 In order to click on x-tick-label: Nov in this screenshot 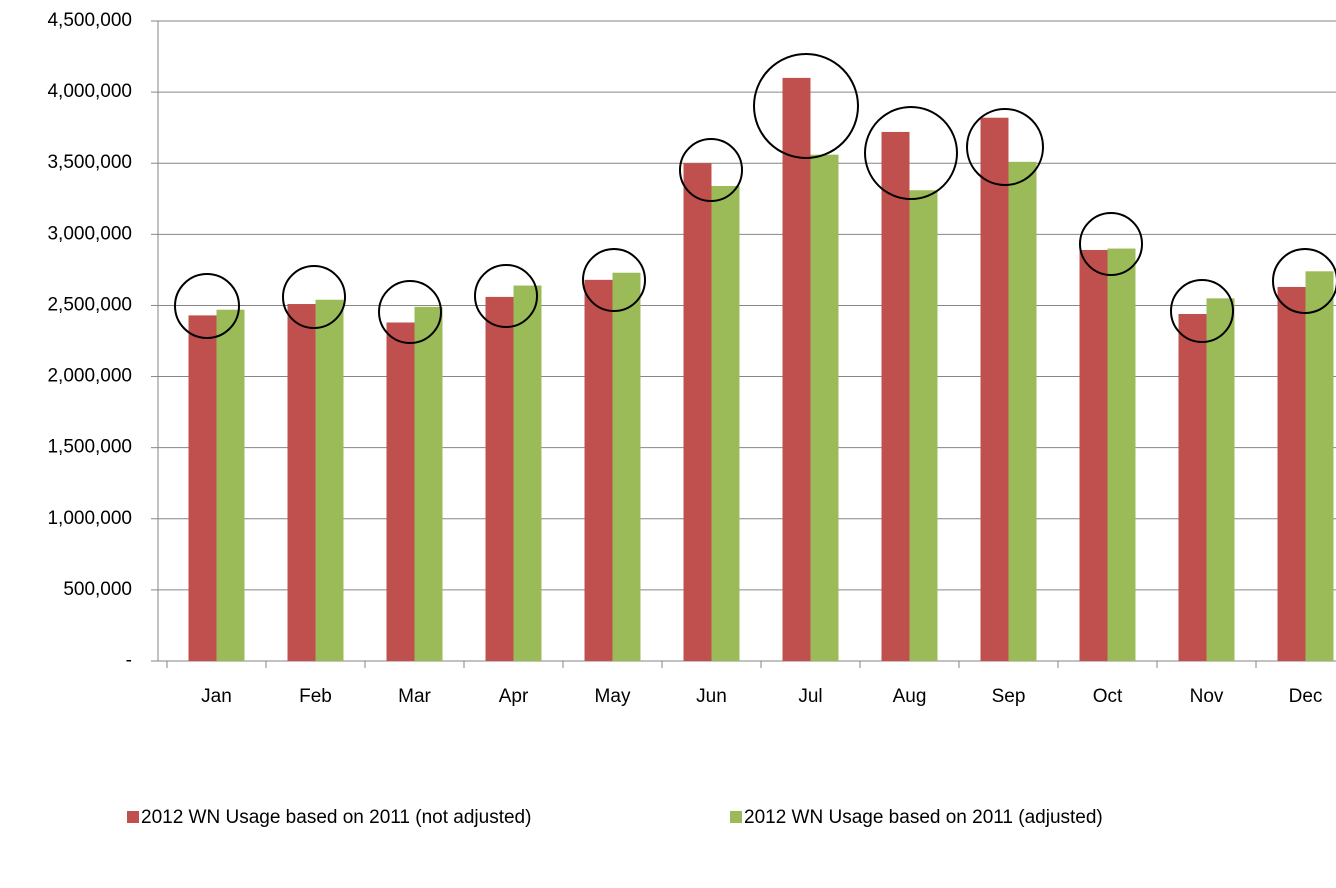, I will do `click(1207, 696)`.